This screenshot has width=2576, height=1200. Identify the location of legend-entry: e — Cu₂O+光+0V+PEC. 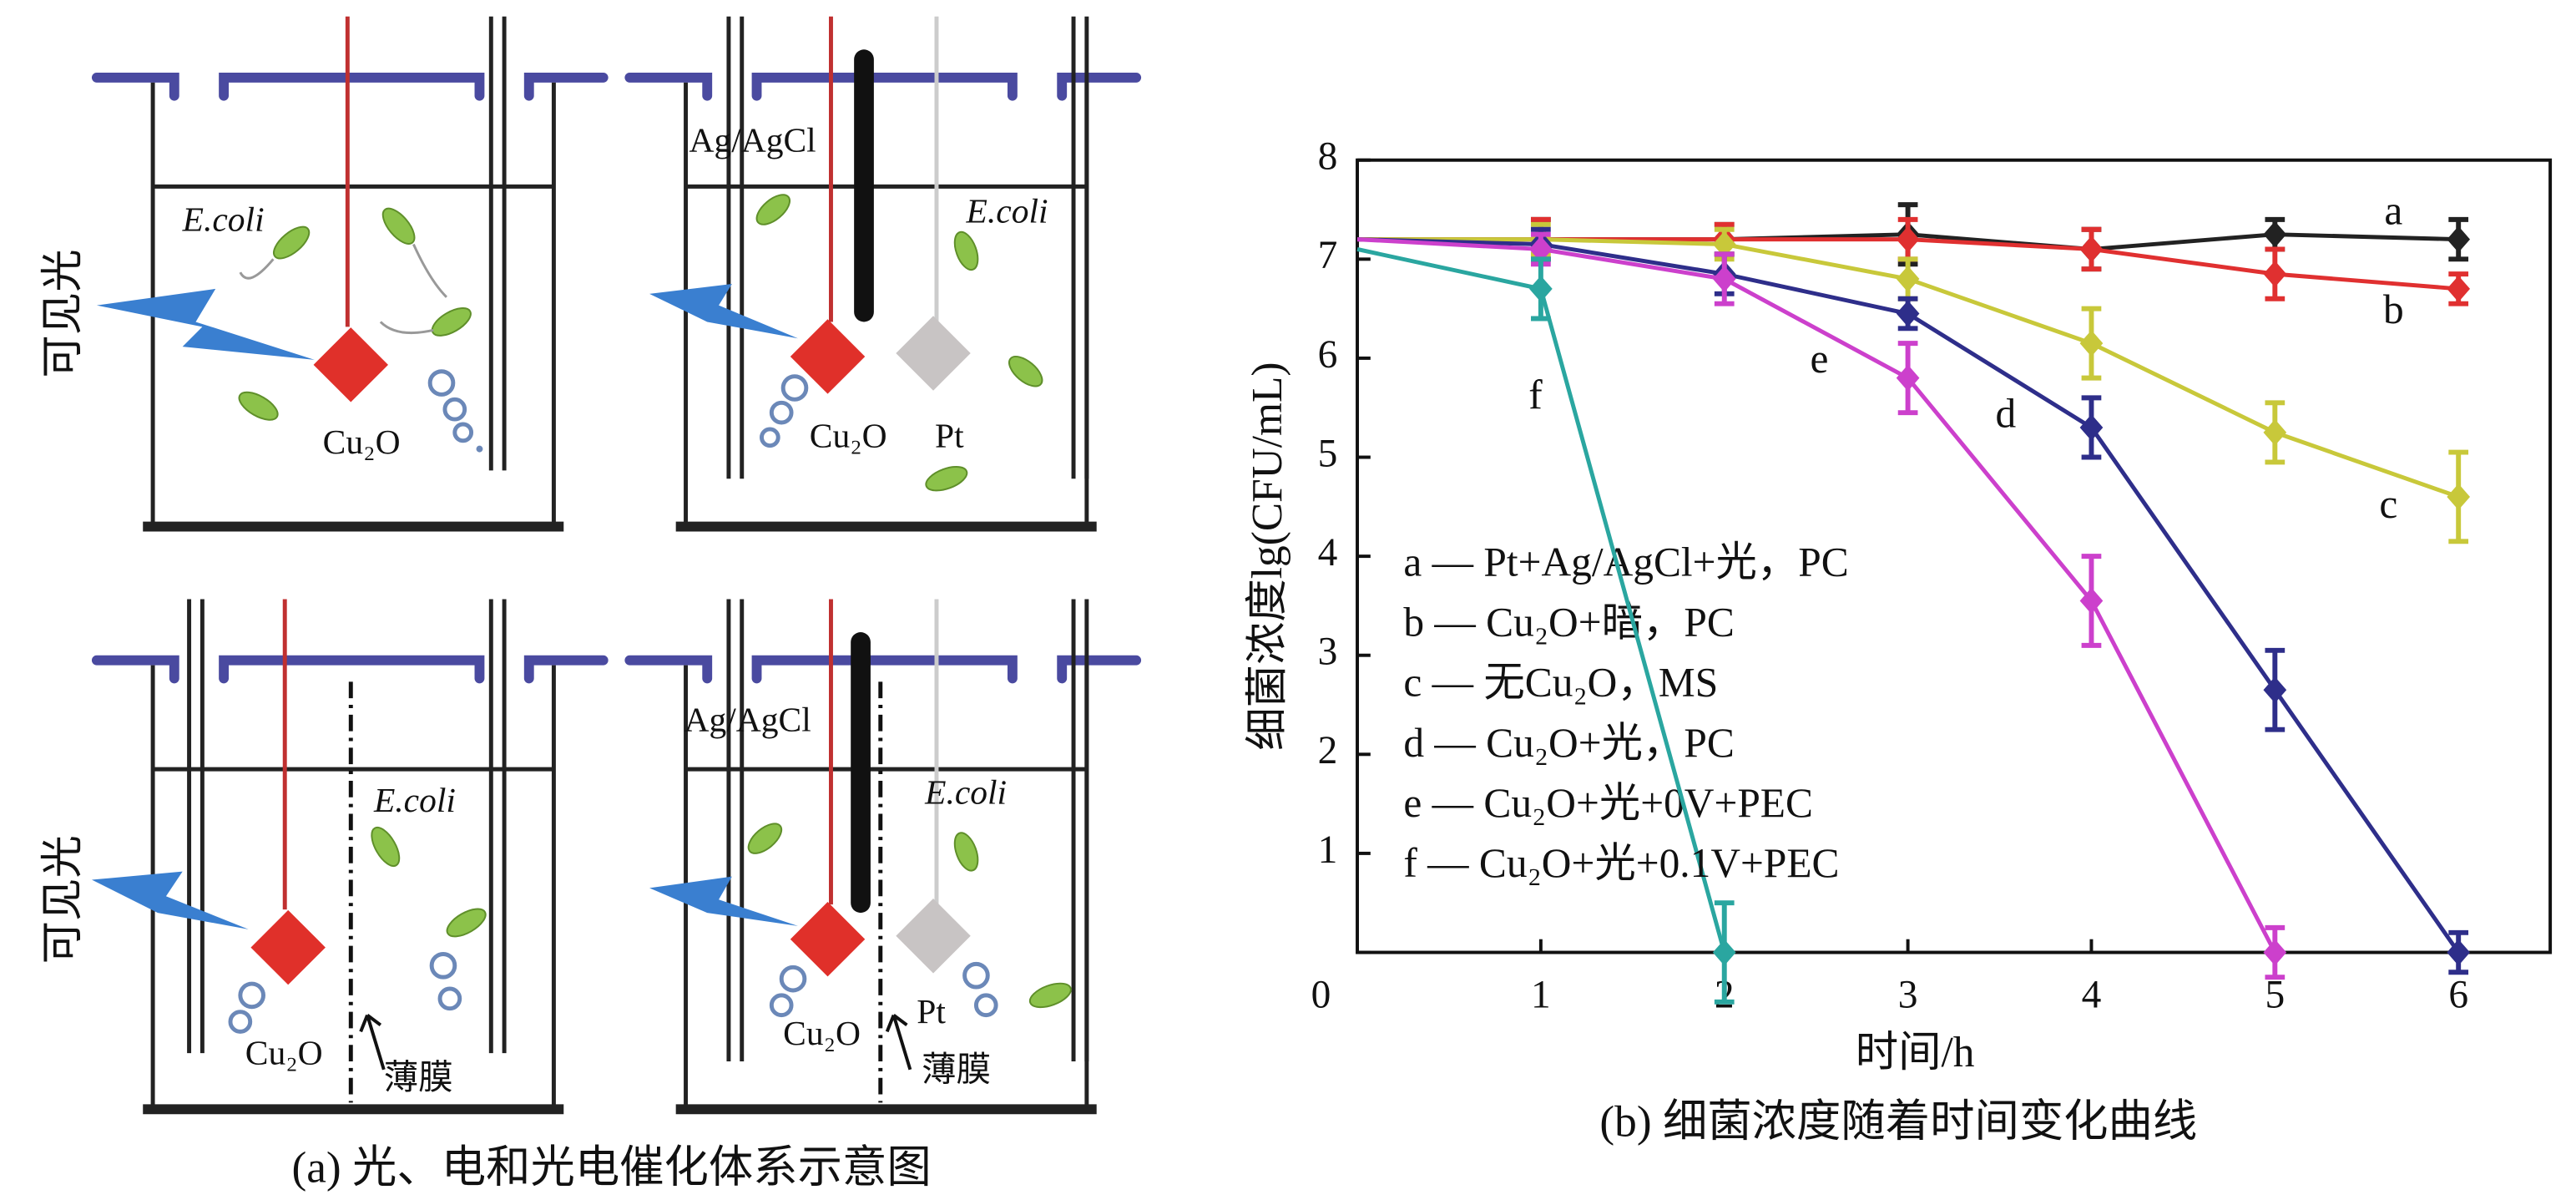
(1608, 803).